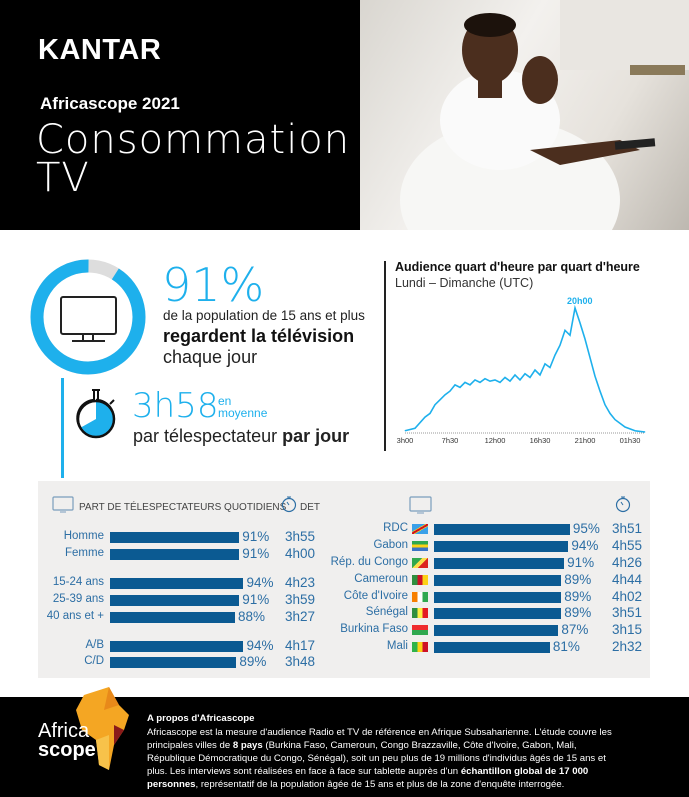  I want to click on det-header: DET, so click(310, 507).